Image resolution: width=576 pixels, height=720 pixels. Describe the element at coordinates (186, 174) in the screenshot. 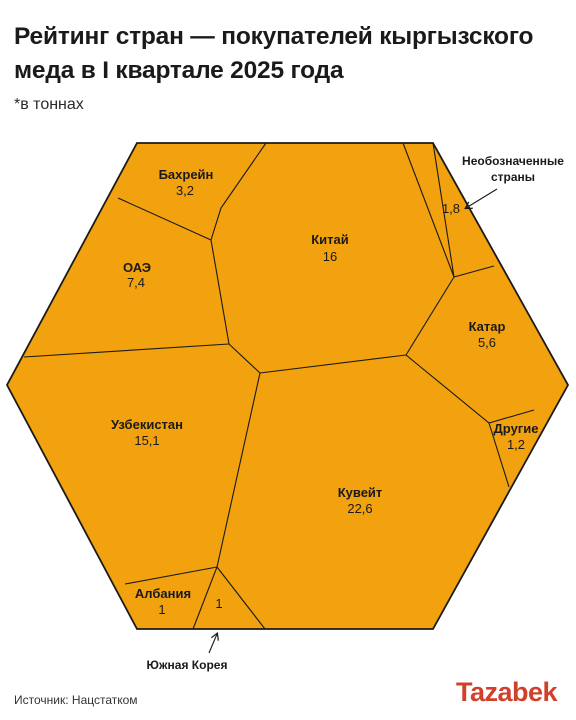

I see `label-bahrain-name: Бахрейн` at that location.